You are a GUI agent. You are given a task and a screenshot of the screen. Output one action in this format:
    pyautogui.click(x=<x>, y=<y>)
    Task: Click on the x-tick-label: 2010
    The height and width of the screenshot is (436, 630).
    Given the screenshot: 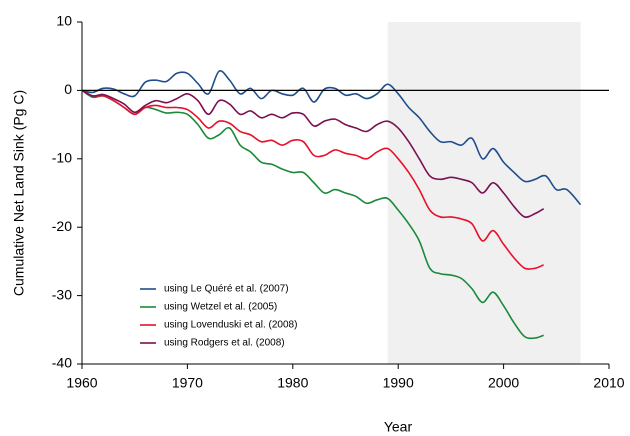 What is the action you would take?
    pyautogui.click(x=608, y=383)
    